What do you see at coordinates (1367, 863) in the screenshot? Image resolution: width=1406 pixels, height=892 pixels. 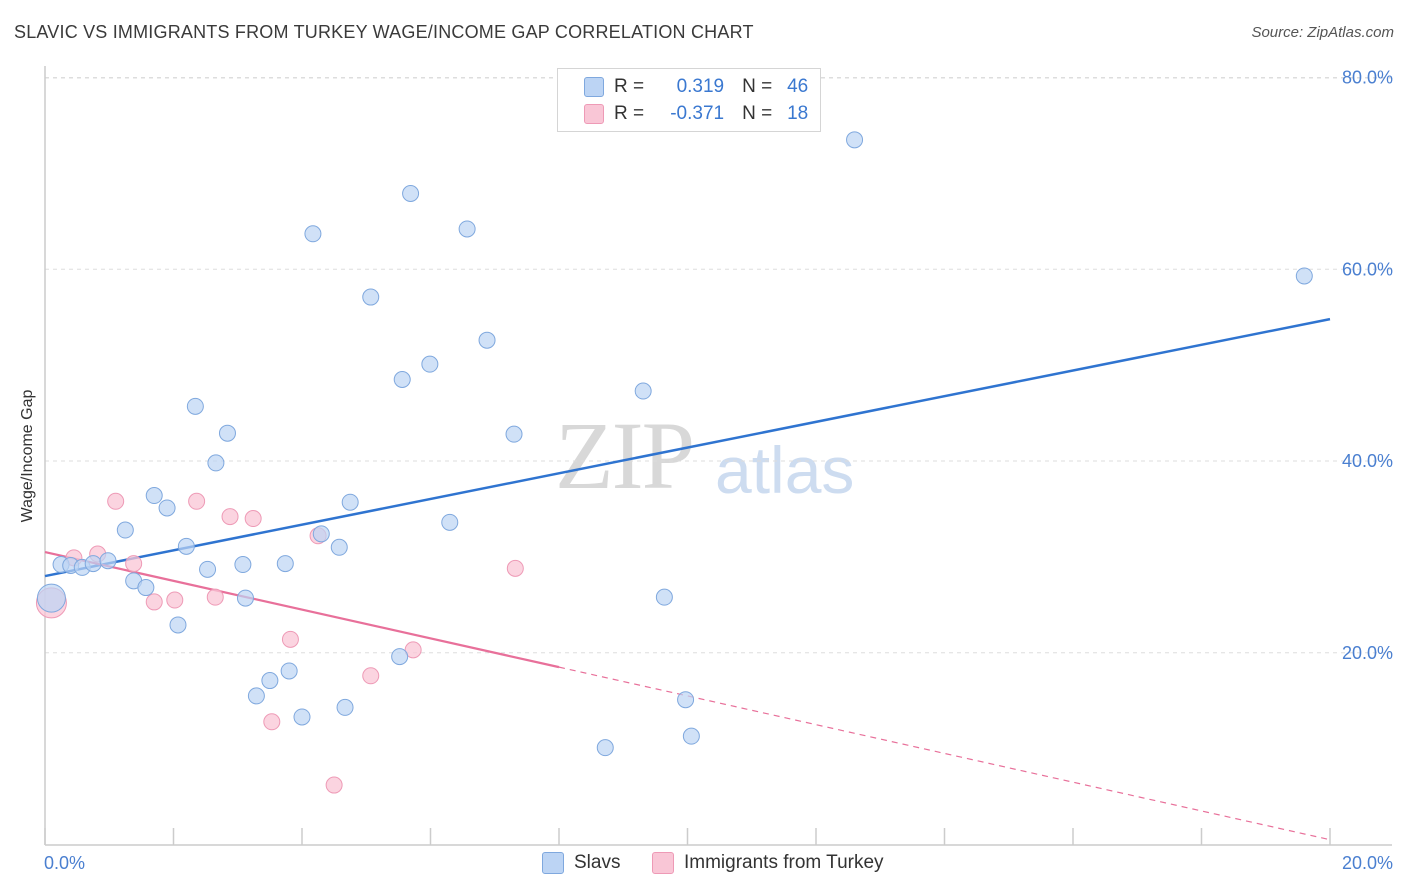 I see `x-tick-label: 20.0%` at bounding box center [1367, 863].